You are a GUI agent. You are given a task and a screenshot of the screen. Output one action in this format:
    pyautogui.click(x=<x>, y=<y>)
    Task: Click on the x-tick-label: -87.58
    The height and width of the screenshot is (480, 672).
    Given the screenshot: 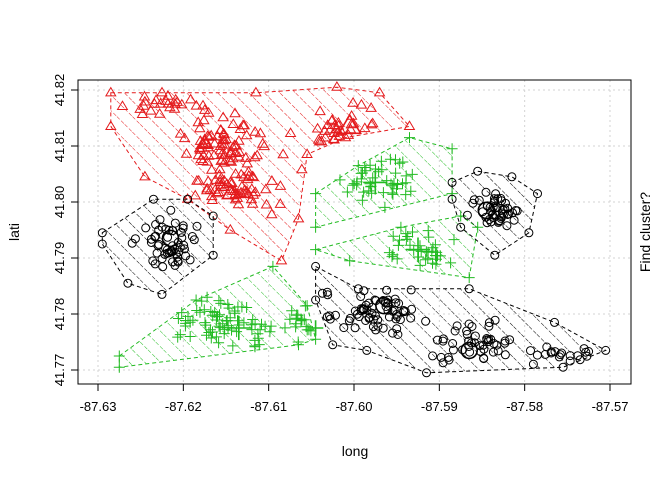 What is the action you would take?
    pyautogui.click(x=524, y=406)
    